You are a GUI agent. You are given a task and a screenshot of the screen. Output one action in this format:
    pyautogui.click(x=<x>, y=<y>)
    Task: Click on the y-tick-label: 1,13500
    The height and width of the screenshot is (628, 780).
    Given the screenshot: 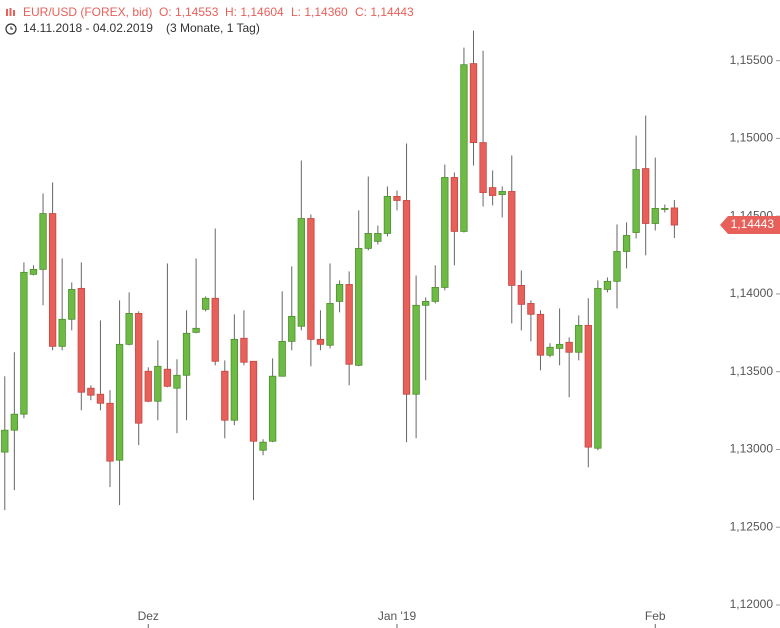 What is the action you would take?
    pyautogui.click(x=752, y=371)
    